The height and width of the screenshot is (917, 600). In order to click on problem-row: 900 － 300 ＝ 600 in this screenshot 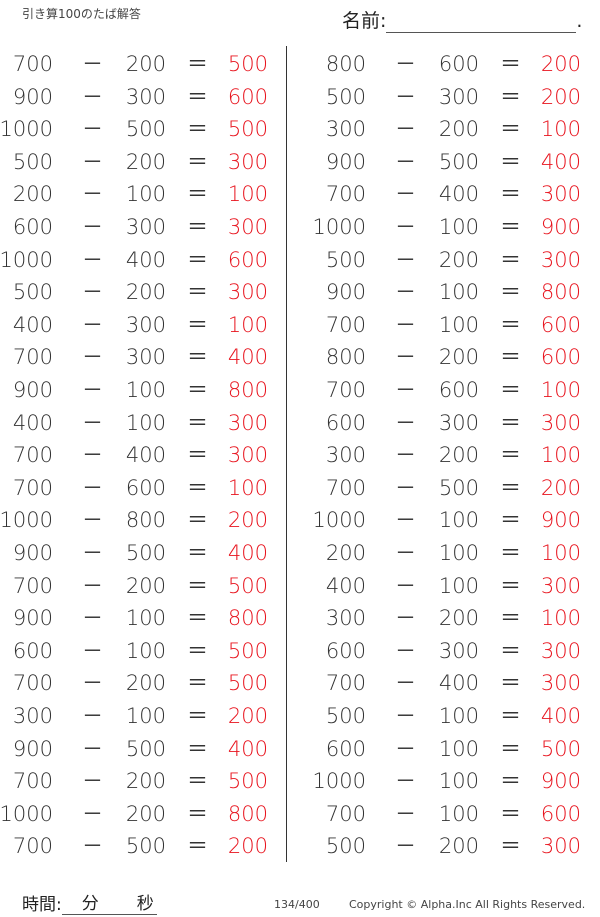, I will do `click(140, 97)`.